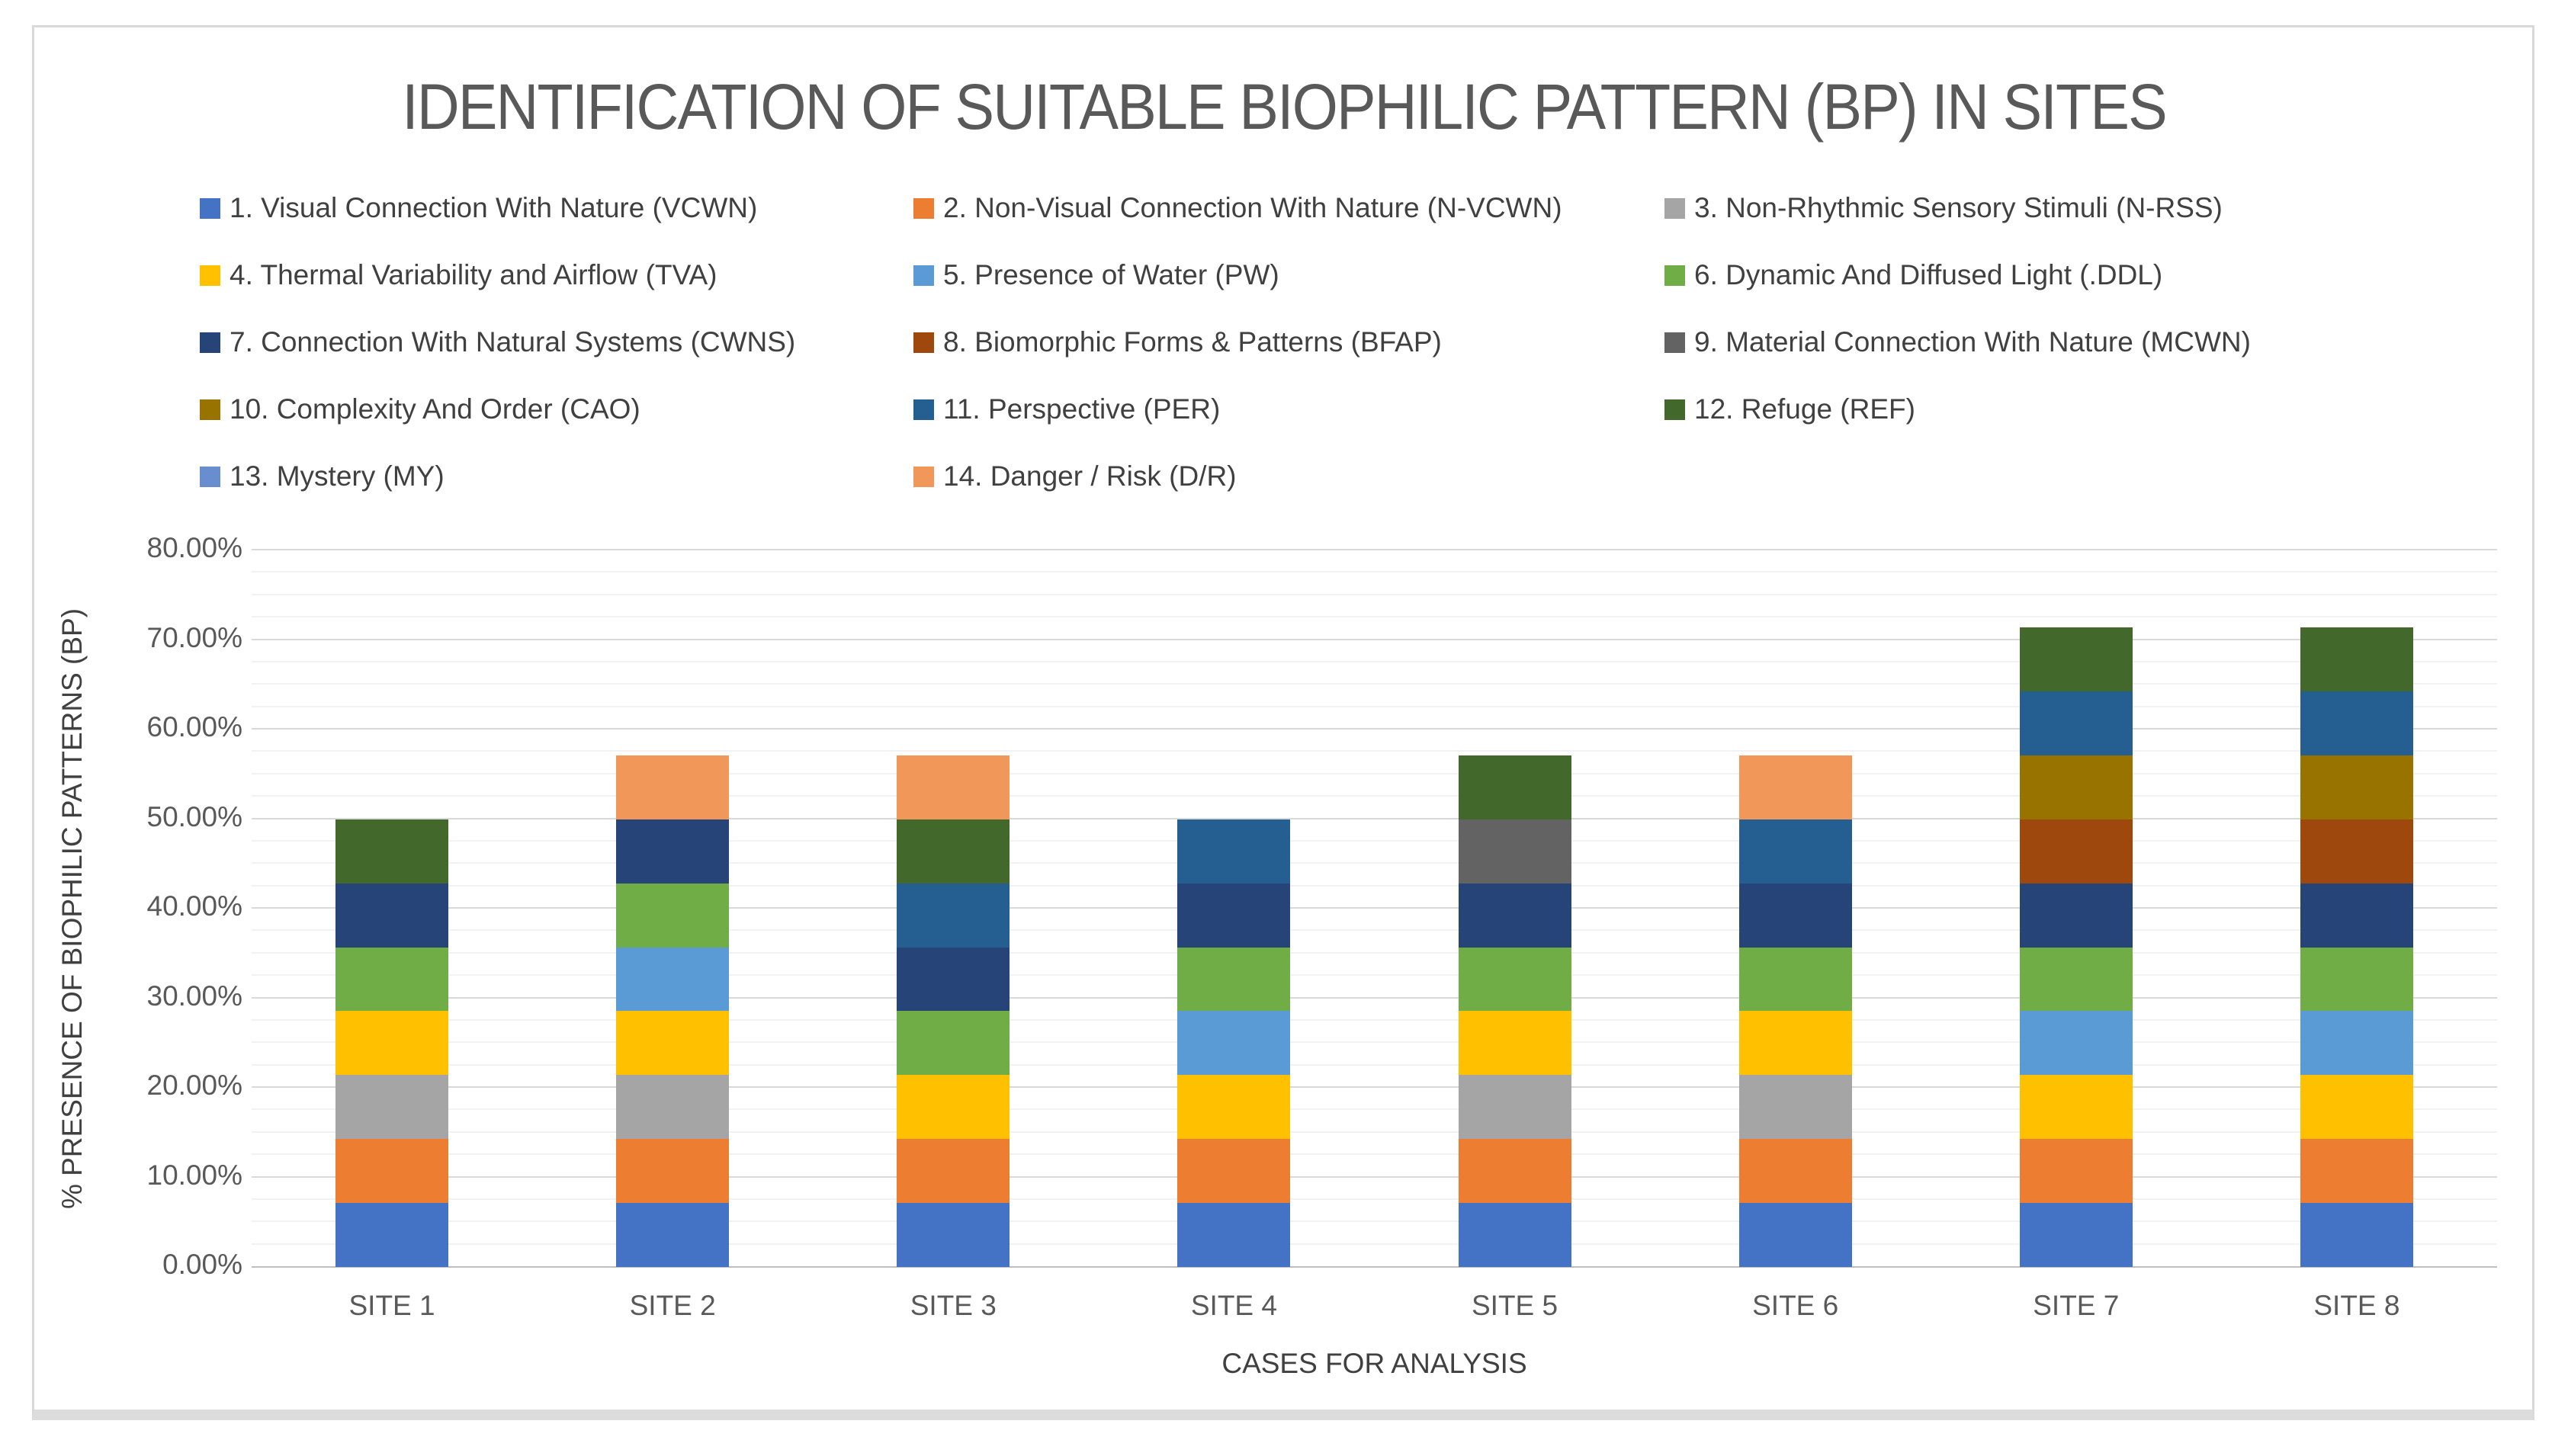  I want to click on legend-item: 10. Complexity And Order (CAO), so click(420, 409).